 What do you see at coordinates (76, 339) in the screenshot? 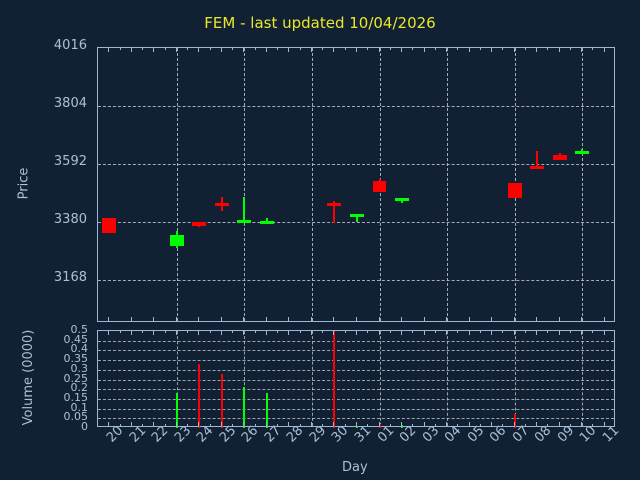
I see `volume-y-tick-label: 0.45` at bounding box center [76, 339].